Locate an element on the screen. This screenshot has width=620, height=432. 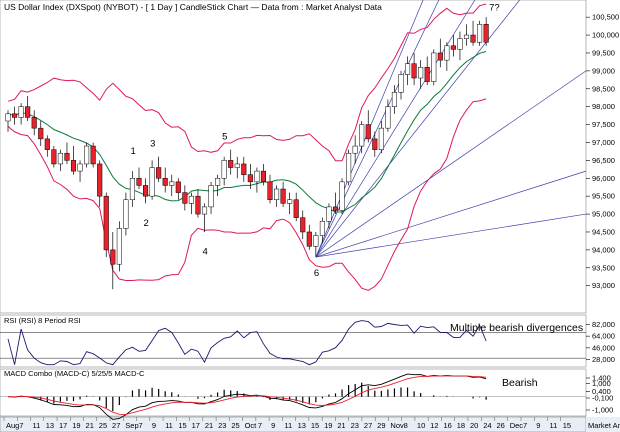
y-tick-label: 96,000 is located at coordinates (603, 178).